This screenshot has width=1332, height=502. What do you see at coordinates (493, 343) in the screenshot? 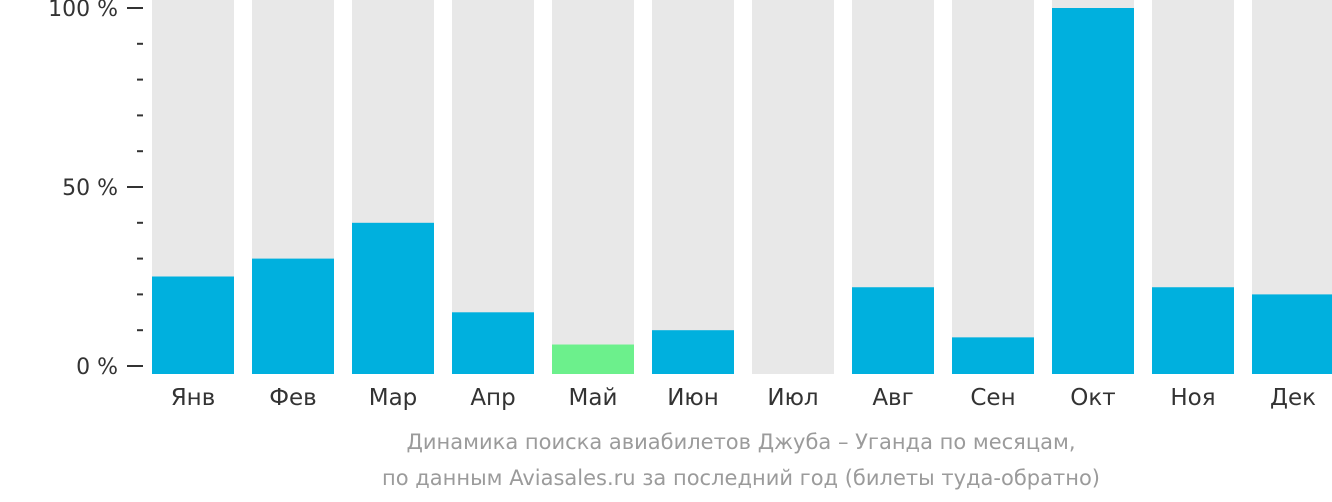
I see `bar-Апр` at bounding box center [493, 343].